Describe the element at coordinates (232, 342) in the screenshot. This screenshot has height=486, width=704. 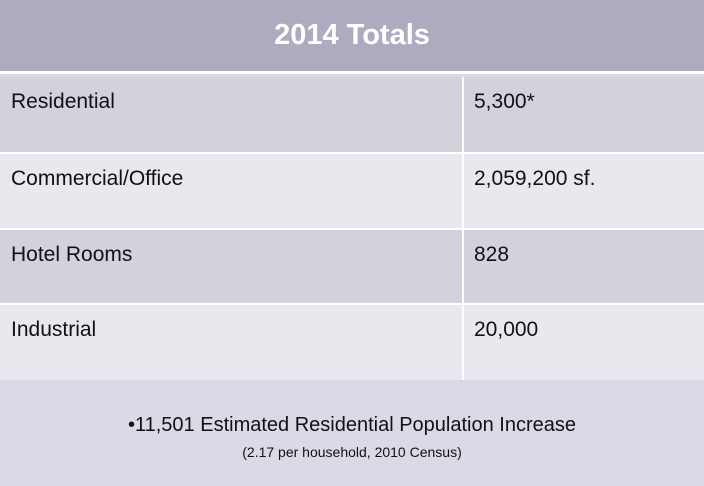
I see `row-label-industrial: Industrial` at that location.